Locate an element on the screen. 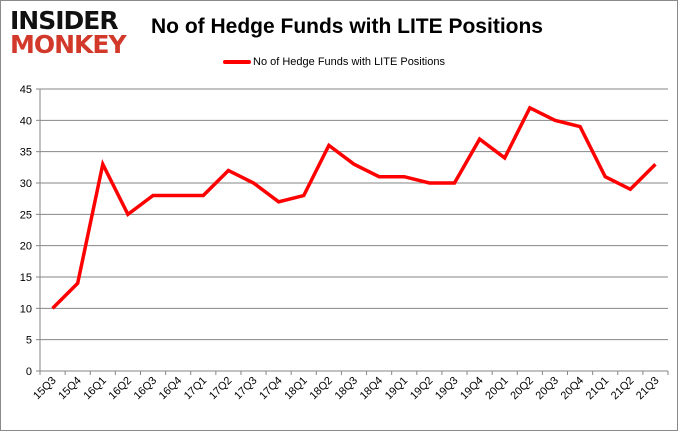 This screenshot has width=678, height=431. x-tick-label: 15Q3 is located at coordinates (45, 389).